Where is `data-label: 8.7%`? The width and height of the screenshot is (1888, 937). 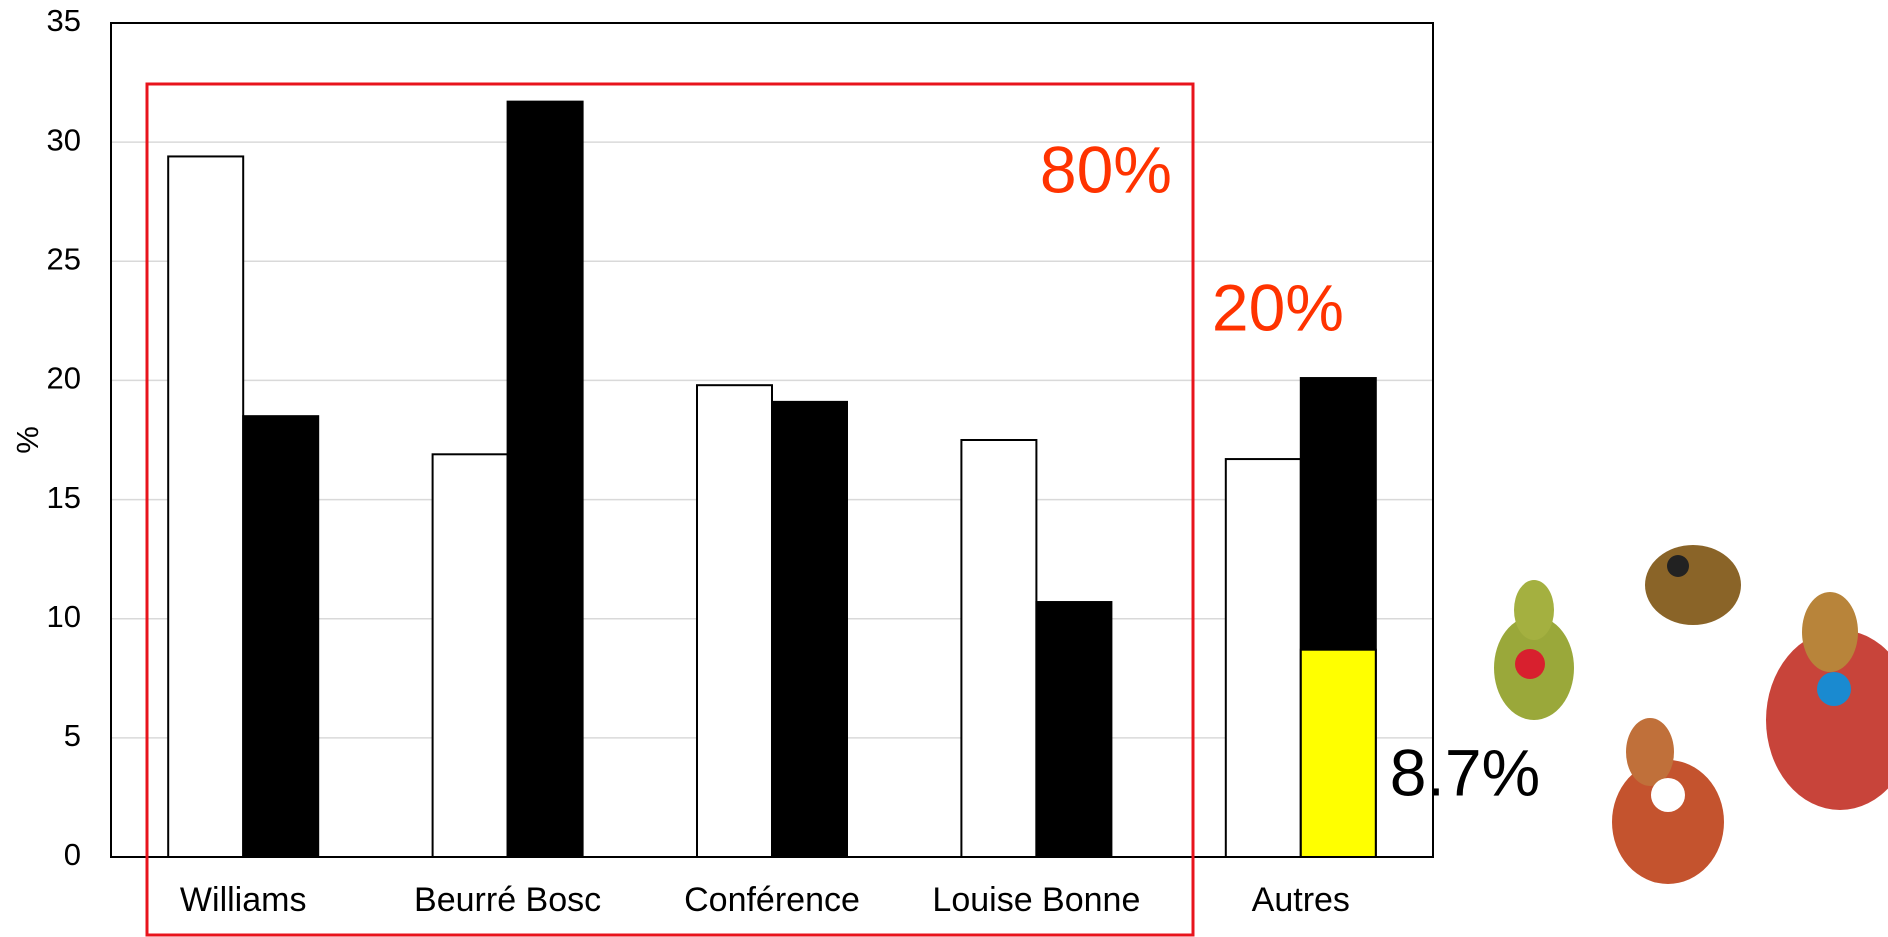
data-label: 8.7% is located at coordinates (1465, 772).